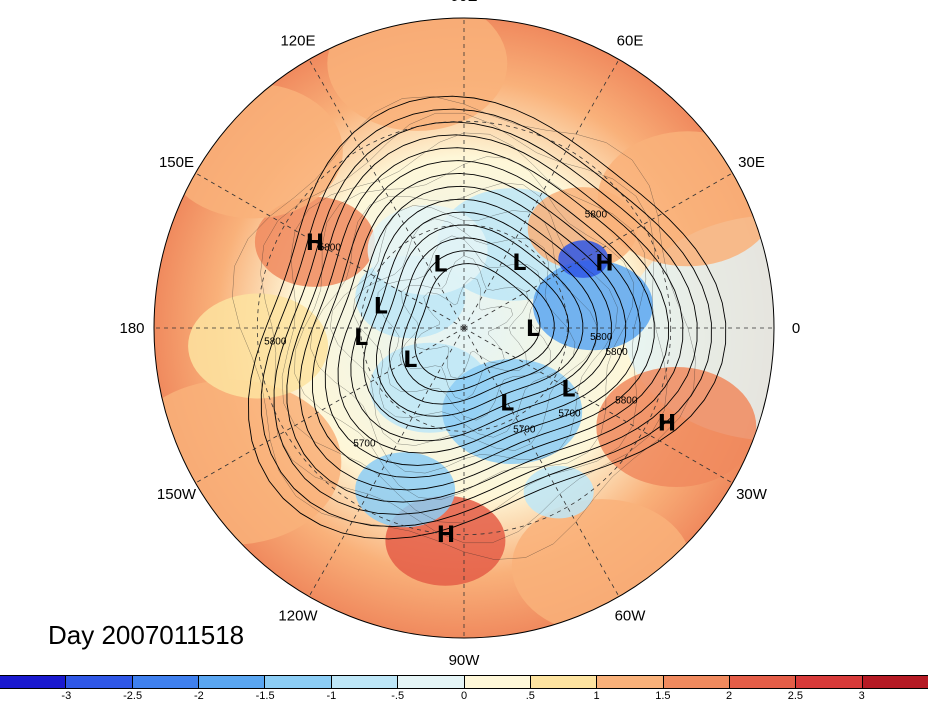 The image size is (928, 702). What do you see at coordinates (795, 696) in the screenshot?
I see `colorbar-tick-label: 2.5` at bounding box center [795, 696].